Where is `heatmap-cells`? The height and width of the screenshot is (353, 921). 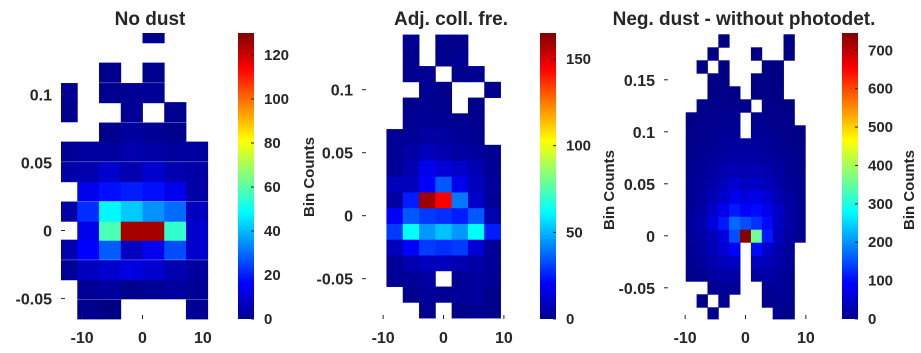 heatmap-cells is located at coordinates (745, 177).